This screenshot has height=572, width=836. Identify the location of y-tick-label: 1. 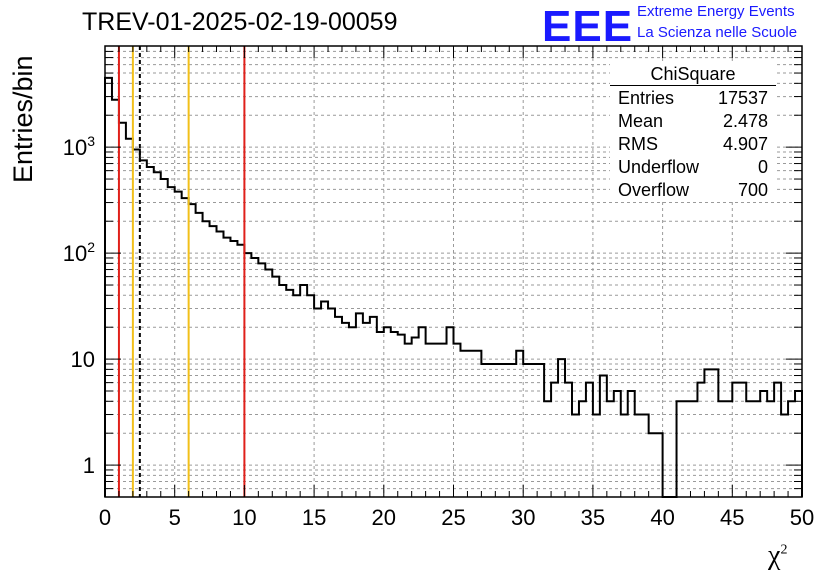
(89, 465).